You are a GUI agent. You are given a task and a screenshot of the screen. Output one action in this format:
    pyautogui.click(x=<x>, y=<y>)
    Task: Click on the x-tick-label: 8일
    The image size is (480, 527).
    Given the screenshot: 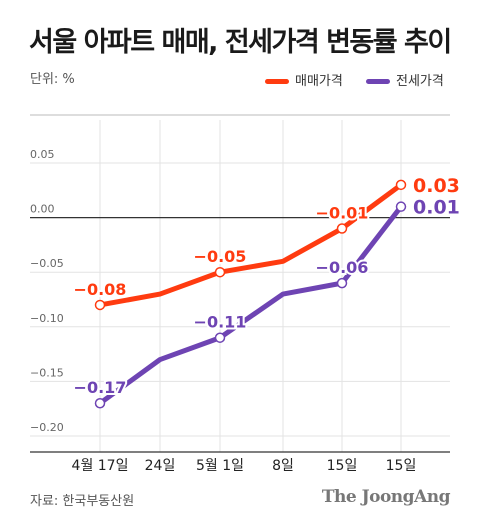 What is the action you would take?
    pyautogui.click(x=283, y=466)
    